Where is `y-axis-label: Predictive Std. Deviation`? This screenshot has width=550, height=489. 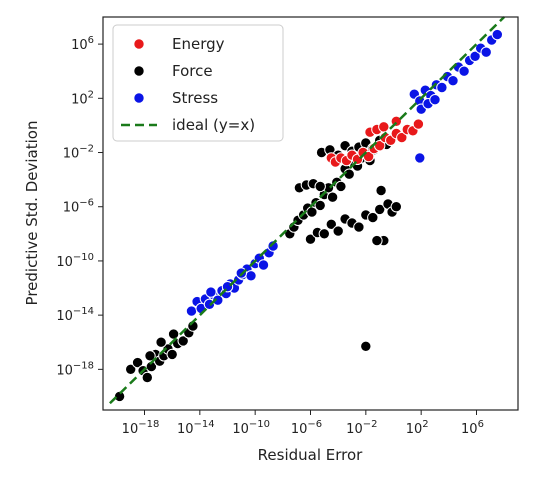
y-axis-label: Predictive Std. Deviation is located at coordinates (32, 213).